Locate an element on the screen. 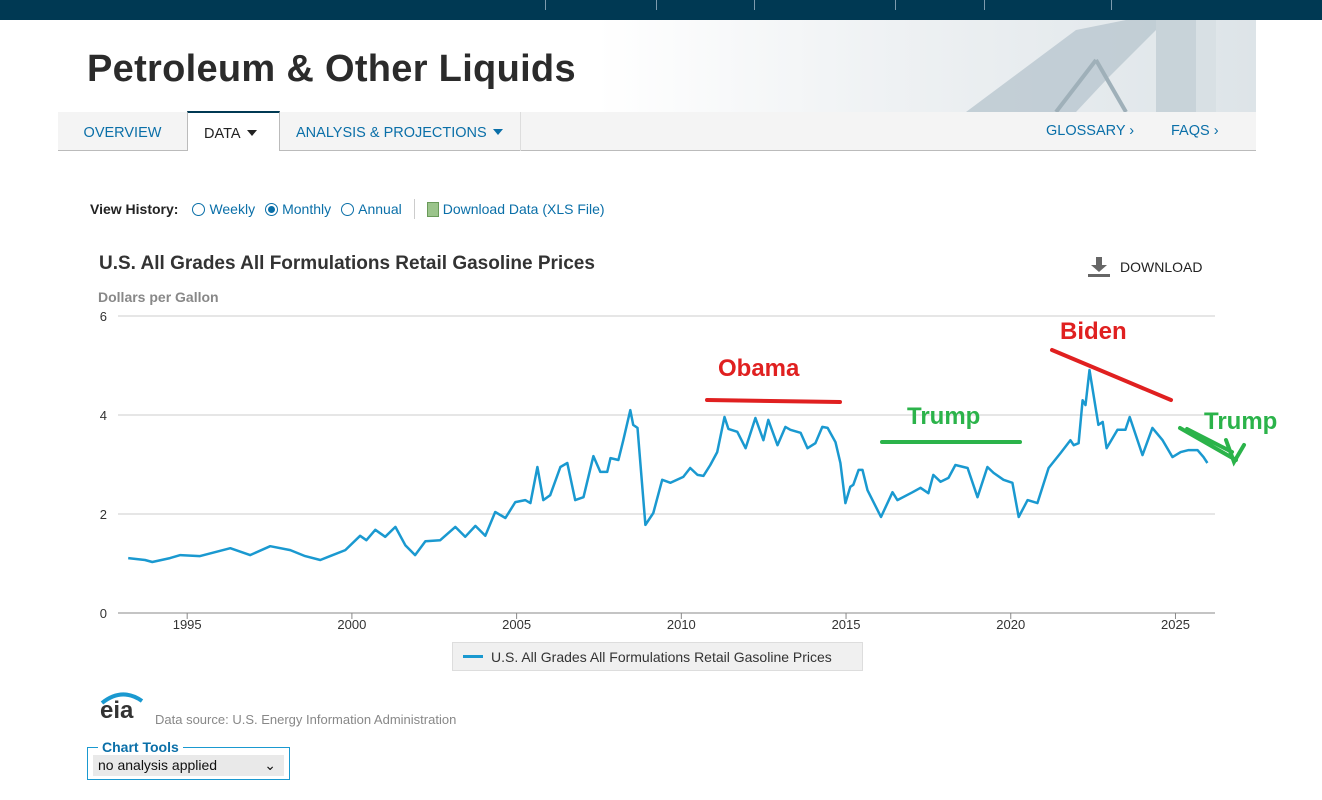 The image size is (1322, 800). chart-tools: Chart Tools no analysis applied ⌄ is located at coordinates (188, 759).